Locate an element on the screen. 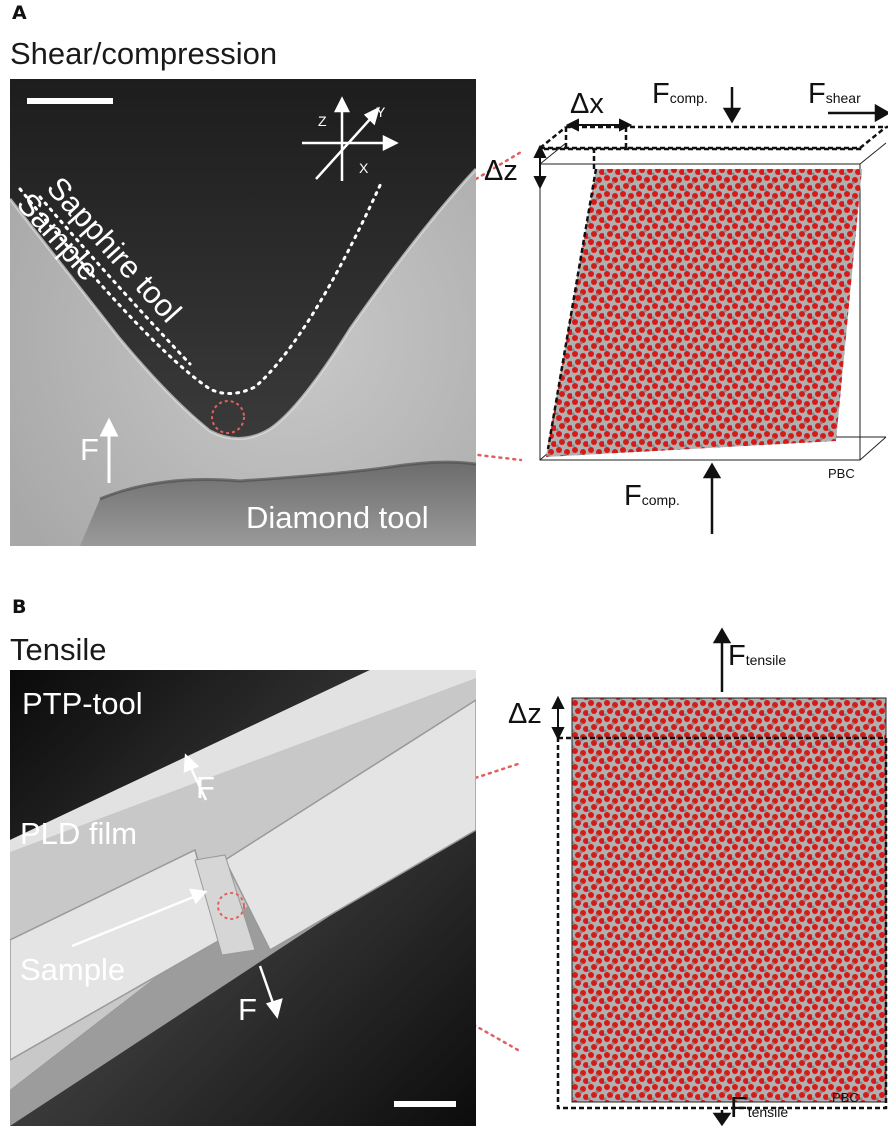 The image size is (888, 1131). label-ptp-tool: PTP-tool is located at coordinates (82, 703).